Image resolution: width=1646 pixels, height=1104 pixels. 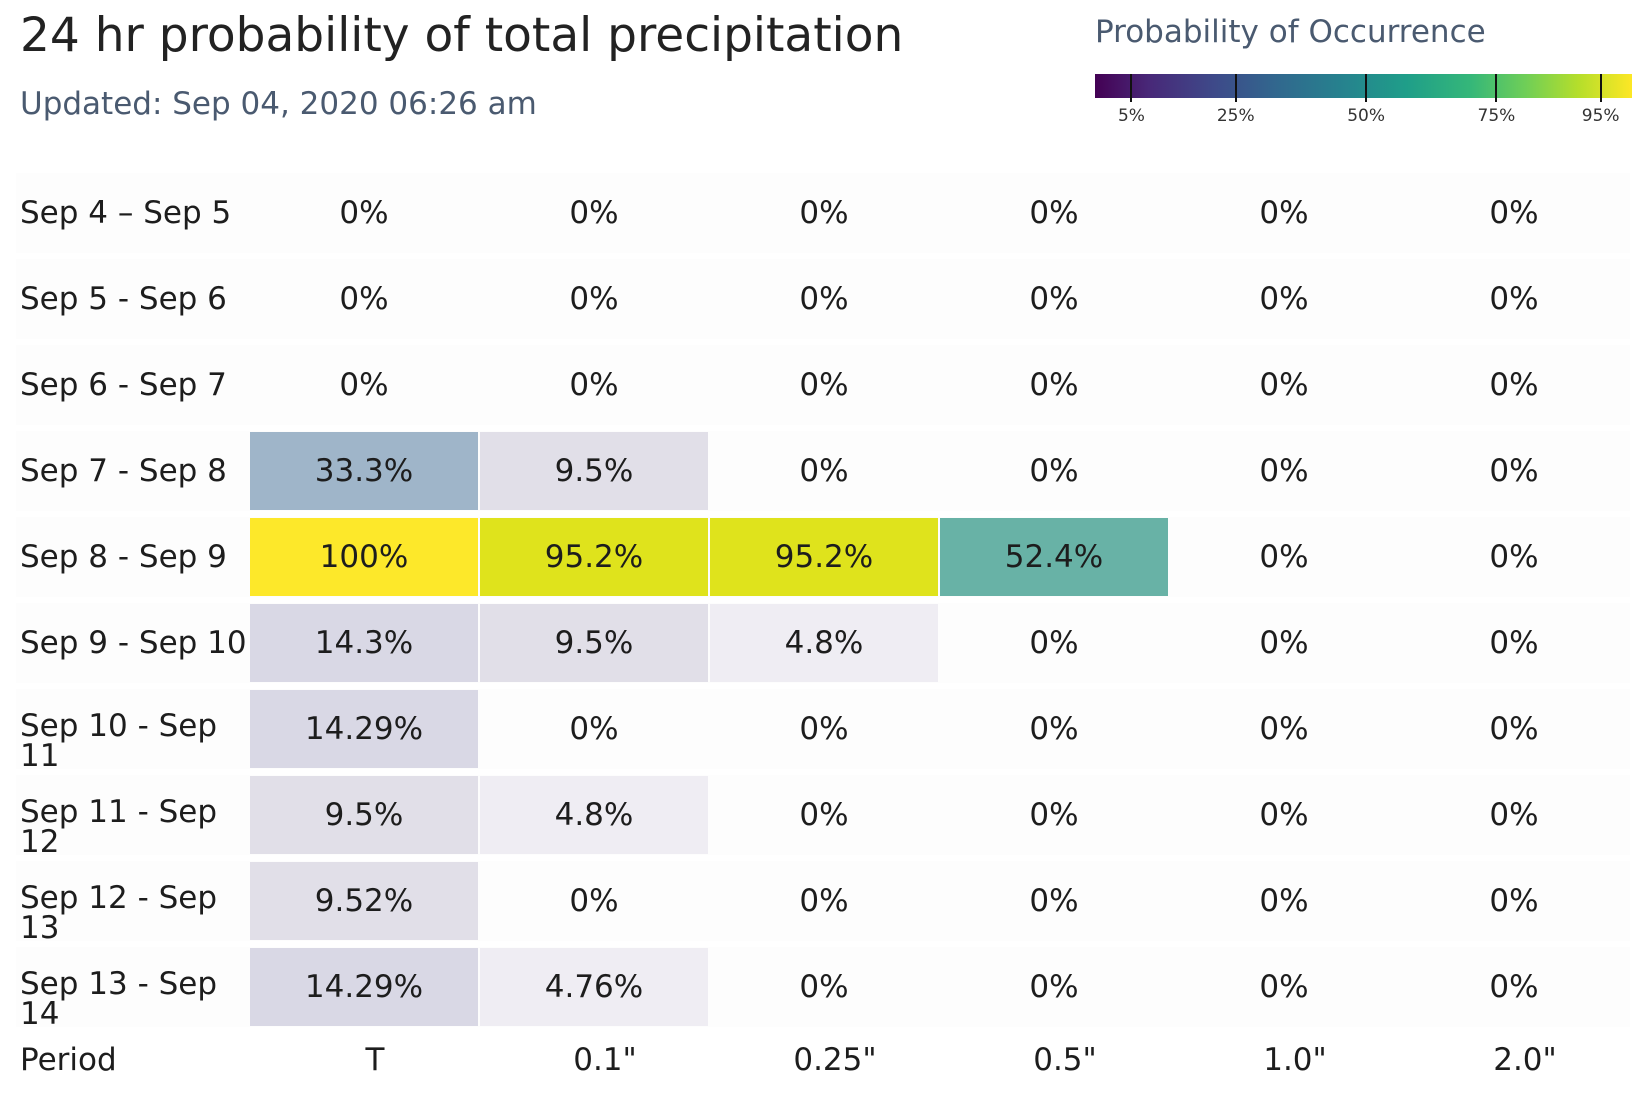 What do you see at coordinates (68, 1060) in the screenshot?
I see `x-axis-header: Period` at bounding box center [68, 1060].